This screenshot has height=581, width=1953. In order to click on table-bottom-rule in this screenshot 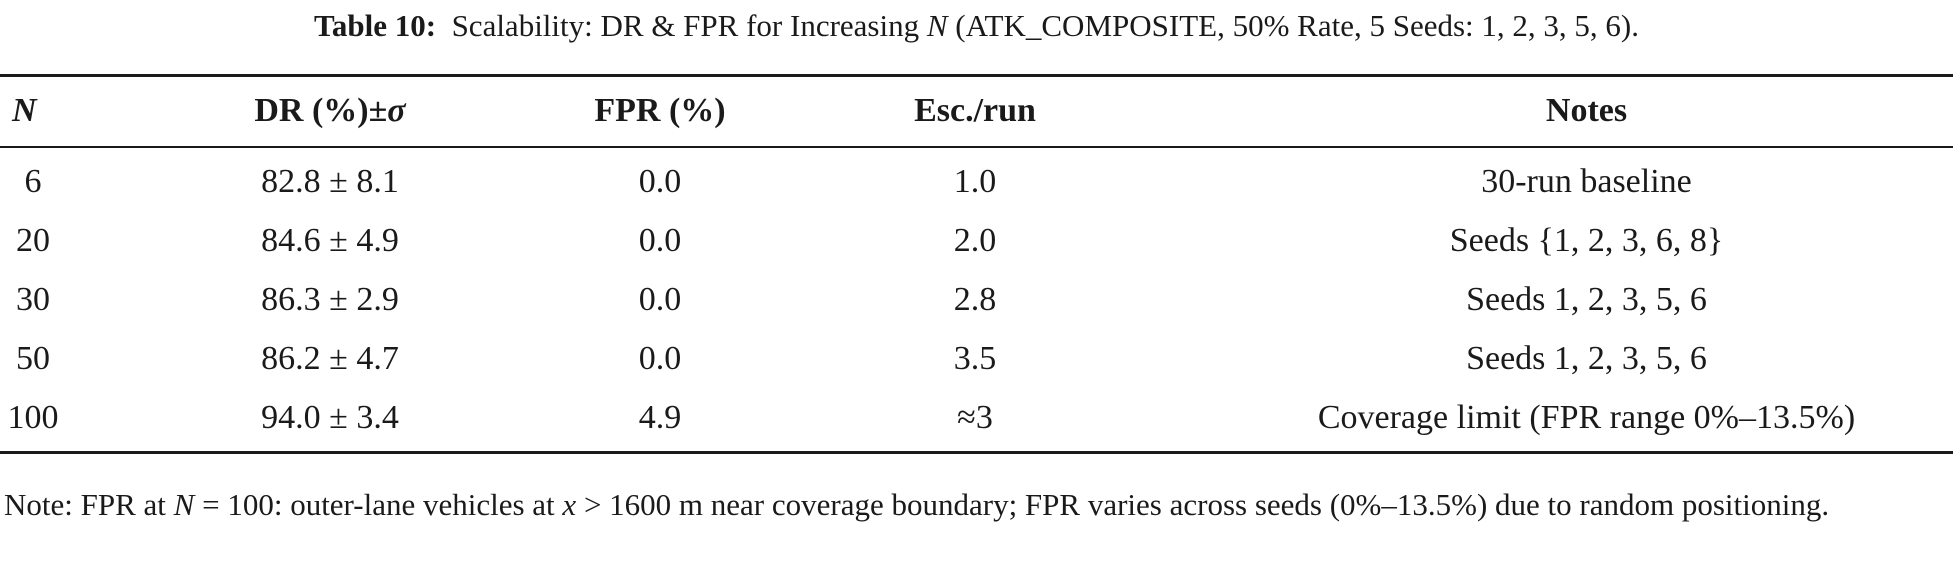, I will do `click(976, 452)`.